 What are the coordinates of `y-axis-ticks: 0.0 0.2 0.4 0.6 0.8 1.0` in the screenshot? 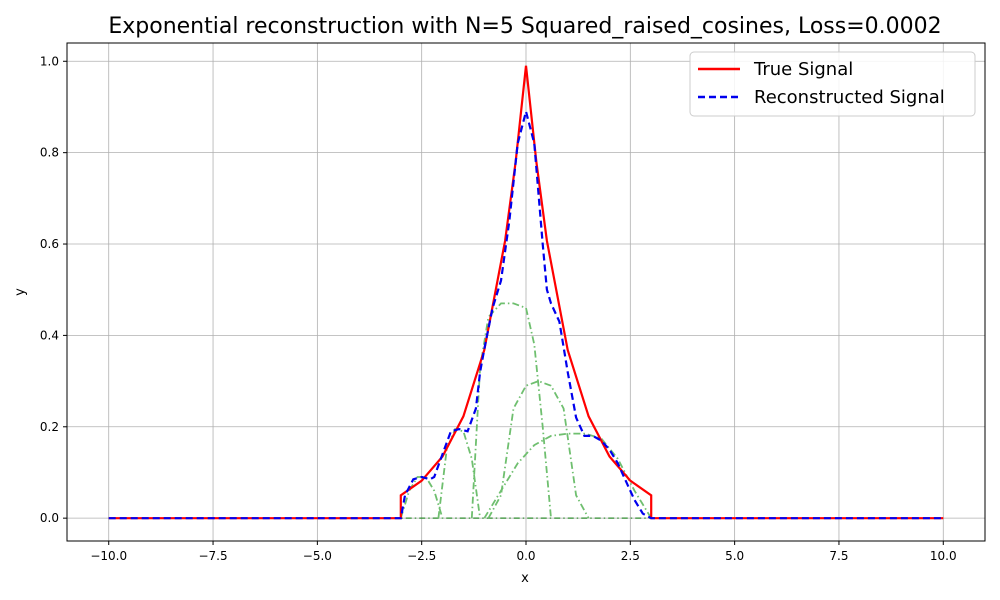 It's located at (53, 289).